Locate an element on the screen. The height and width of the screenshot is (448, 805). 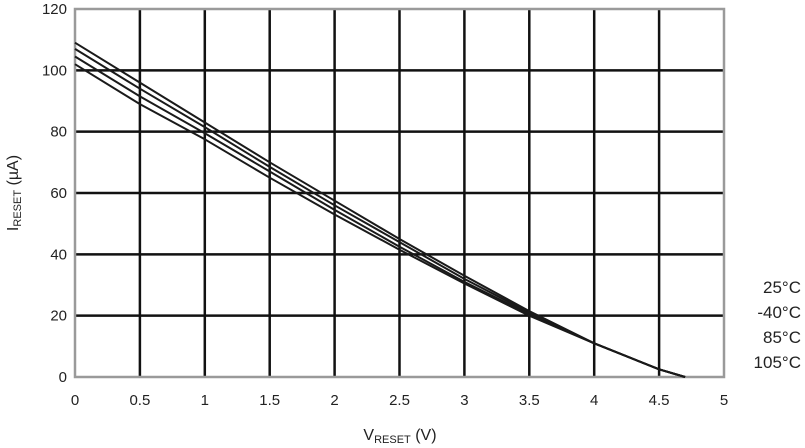
x-tick-label: 2.5 is located at coordinates (399, 400).